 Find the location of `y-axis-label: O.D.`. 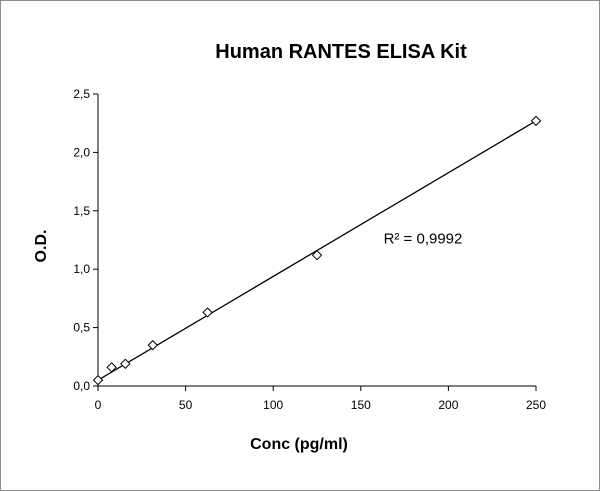

y-axis-label: O.D. is located at coordinates (41, 246).